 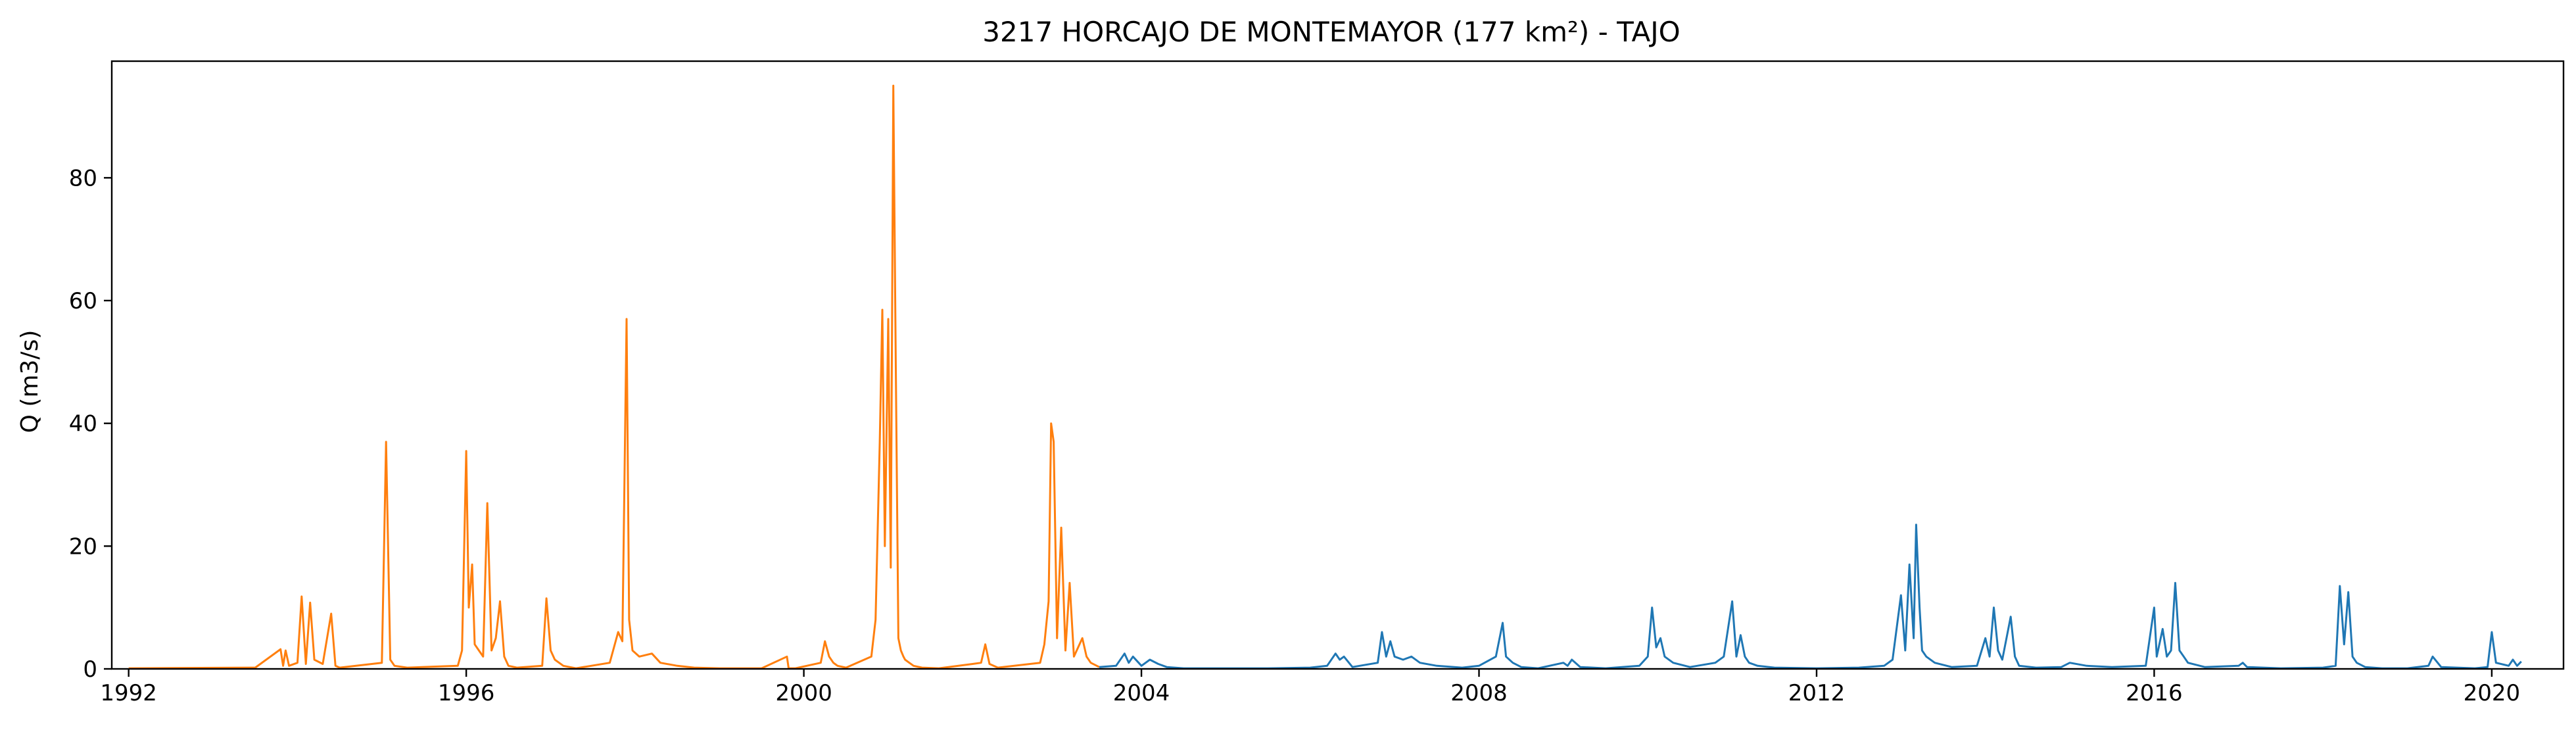 What do you see at coordinates (467, 693) in the screenshot?
I see `x-tick-label: 1996` at bounding box center [467, 693].